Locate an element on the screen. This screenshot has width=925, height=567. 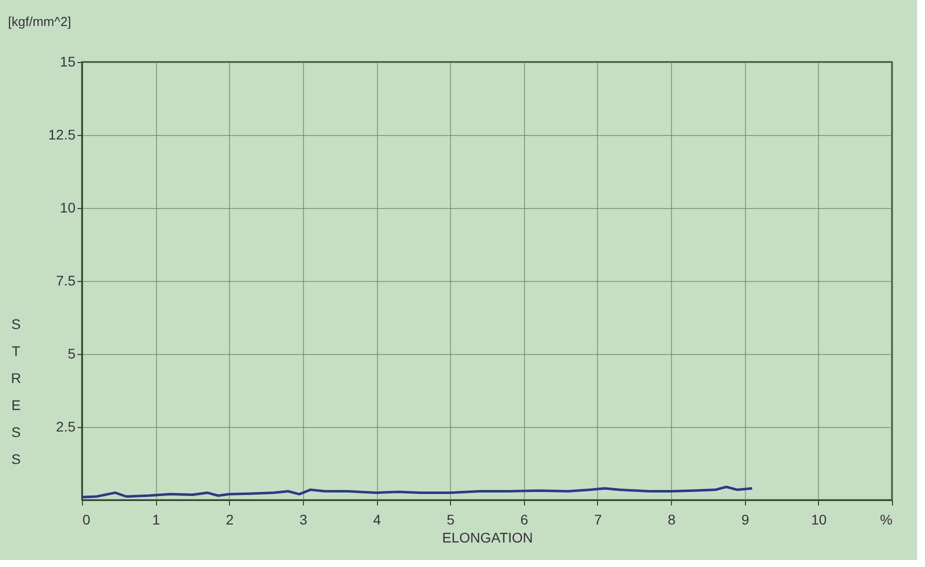
text: [kgf/mm^2] is located at coordinates (40, 21).